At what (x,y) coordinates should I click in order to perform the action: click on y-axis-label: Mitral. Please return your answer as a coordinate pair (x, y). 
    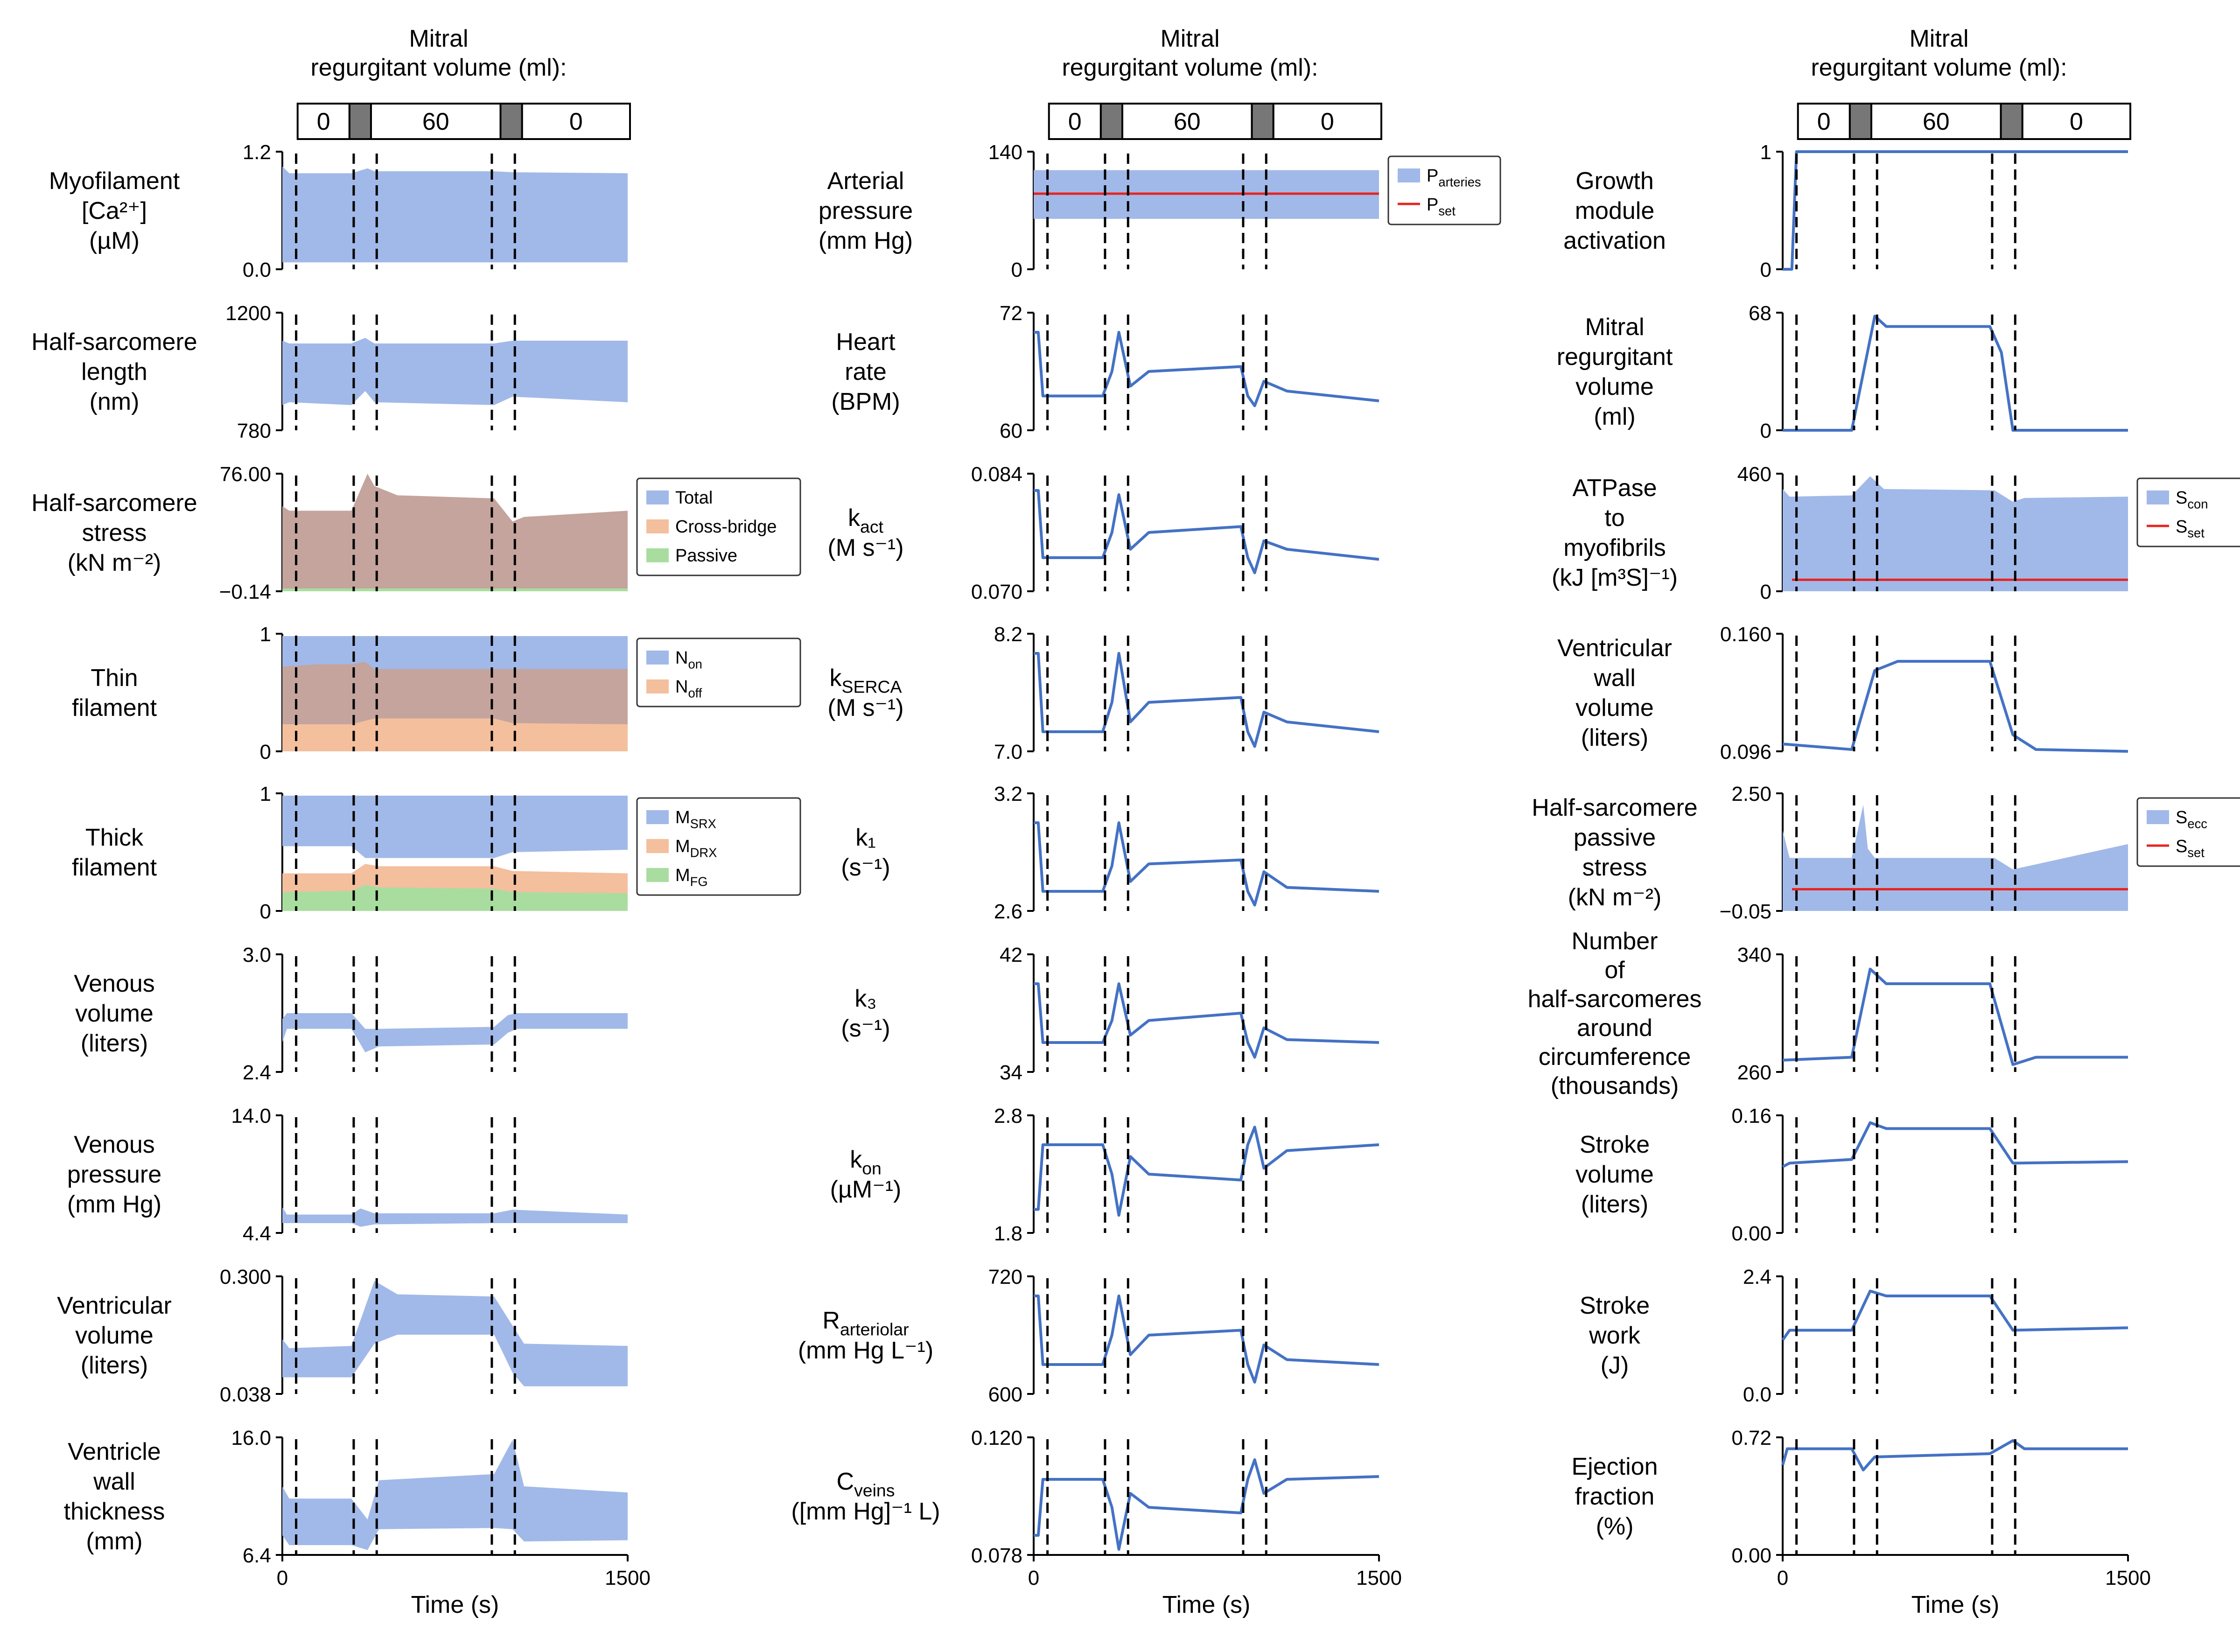
    Looking at the image, I should click on (1614, 327).